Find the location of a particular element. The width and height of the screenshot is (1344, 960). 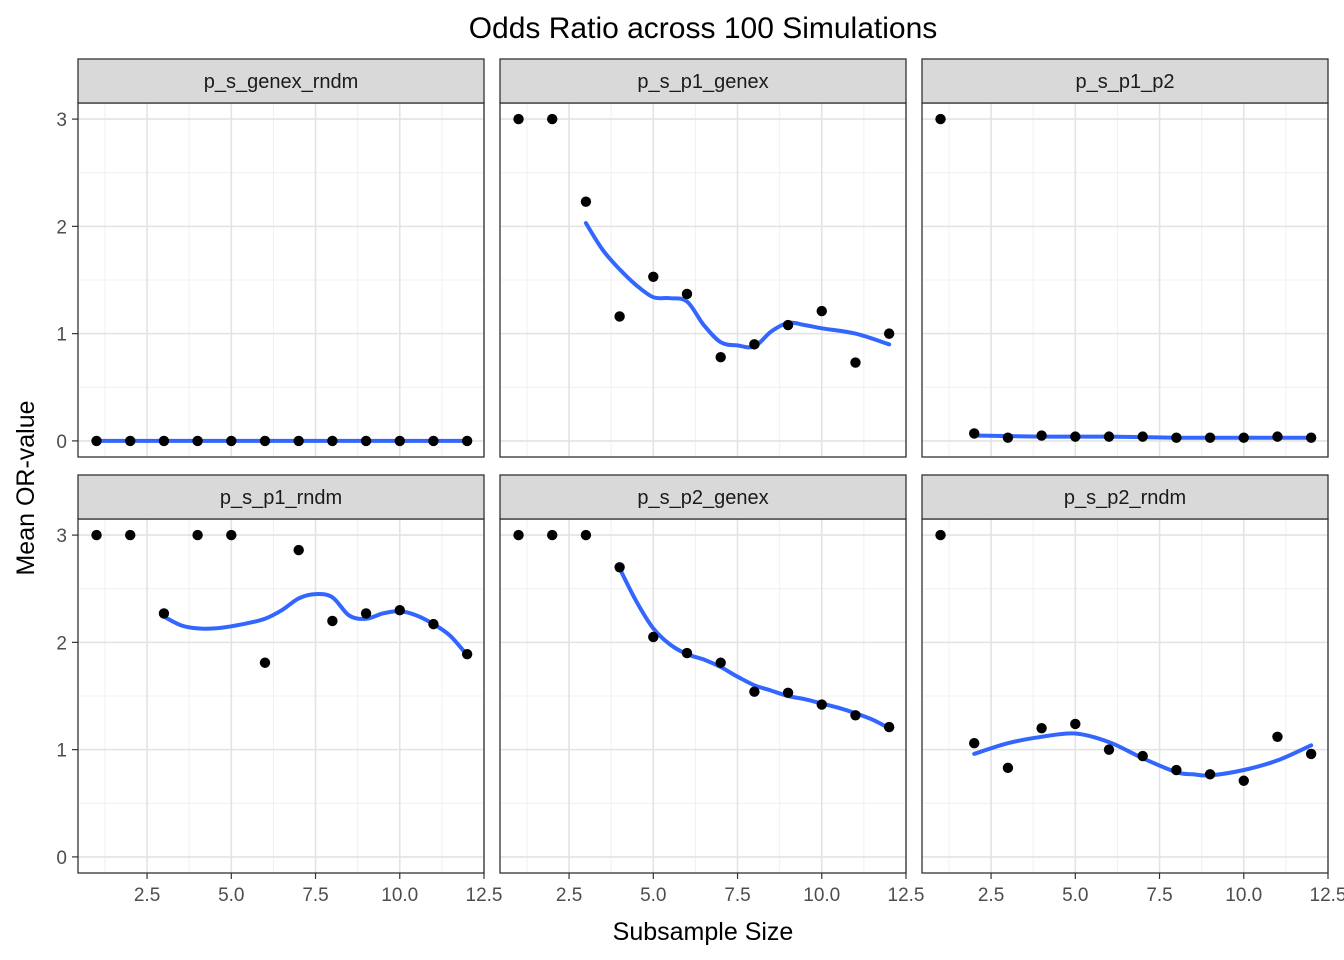

x-axis-title: Subsample Size is located at coordinates (703, 932).